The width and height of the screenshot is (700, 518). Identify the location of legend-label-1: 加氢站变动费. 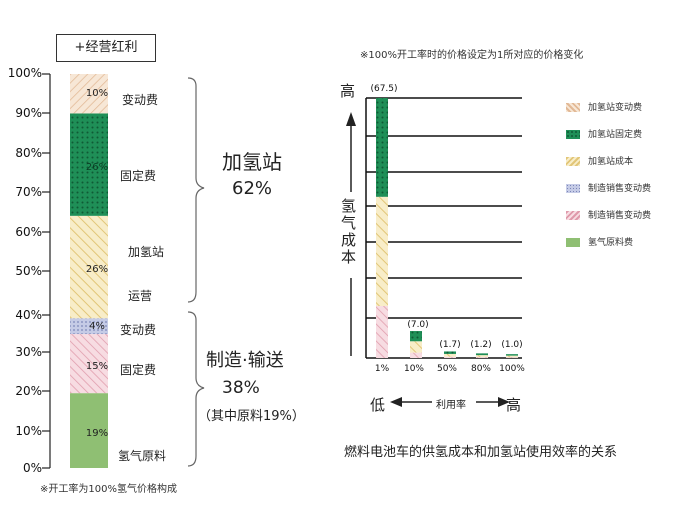
(615, 108).